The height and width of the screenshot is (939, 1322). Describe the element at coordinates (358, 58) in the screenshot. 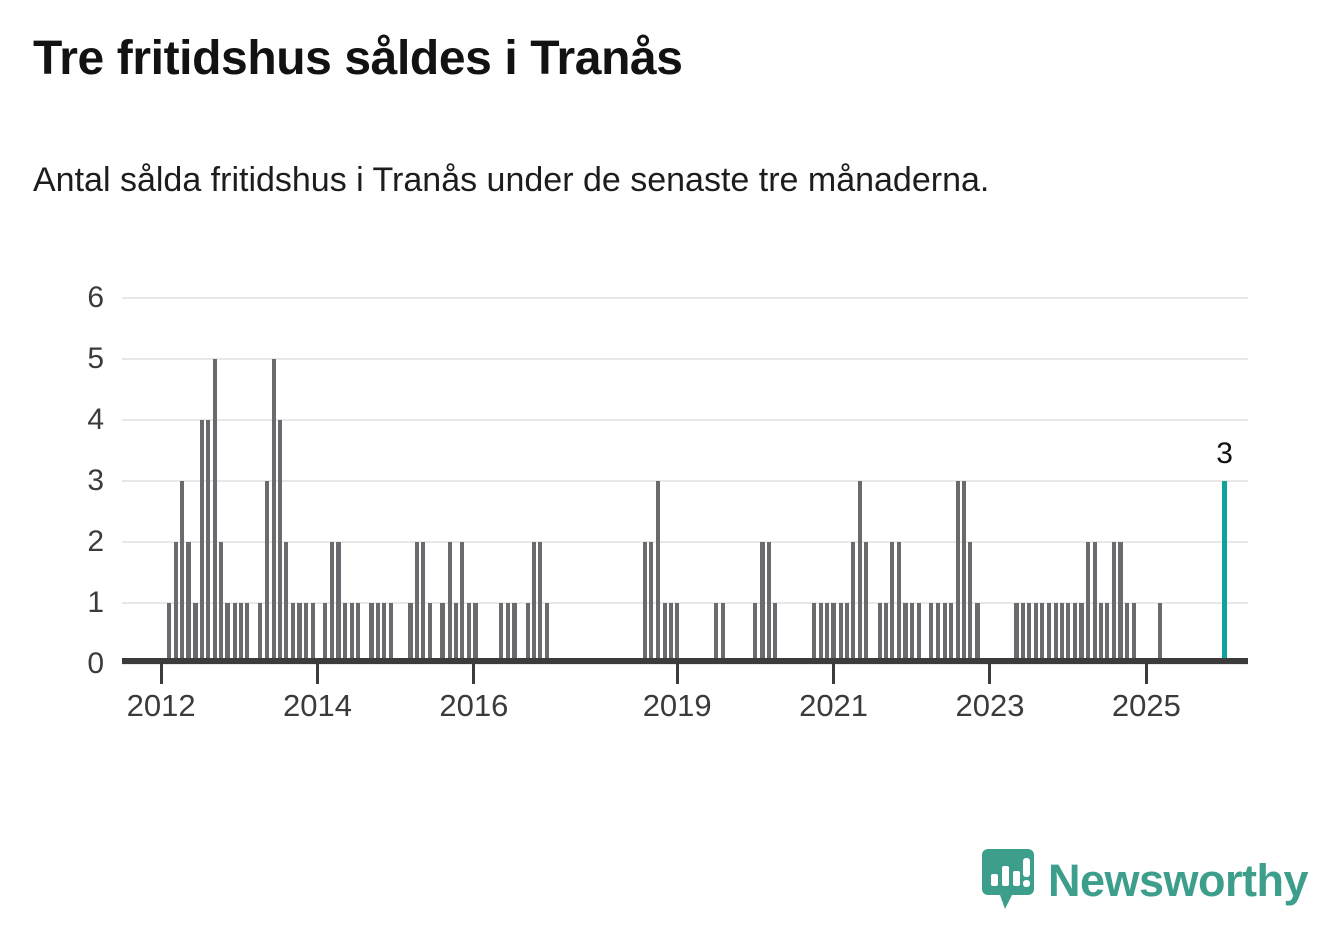

I see `page-title: Tre fritidshus såldes i Tranås` at that location.